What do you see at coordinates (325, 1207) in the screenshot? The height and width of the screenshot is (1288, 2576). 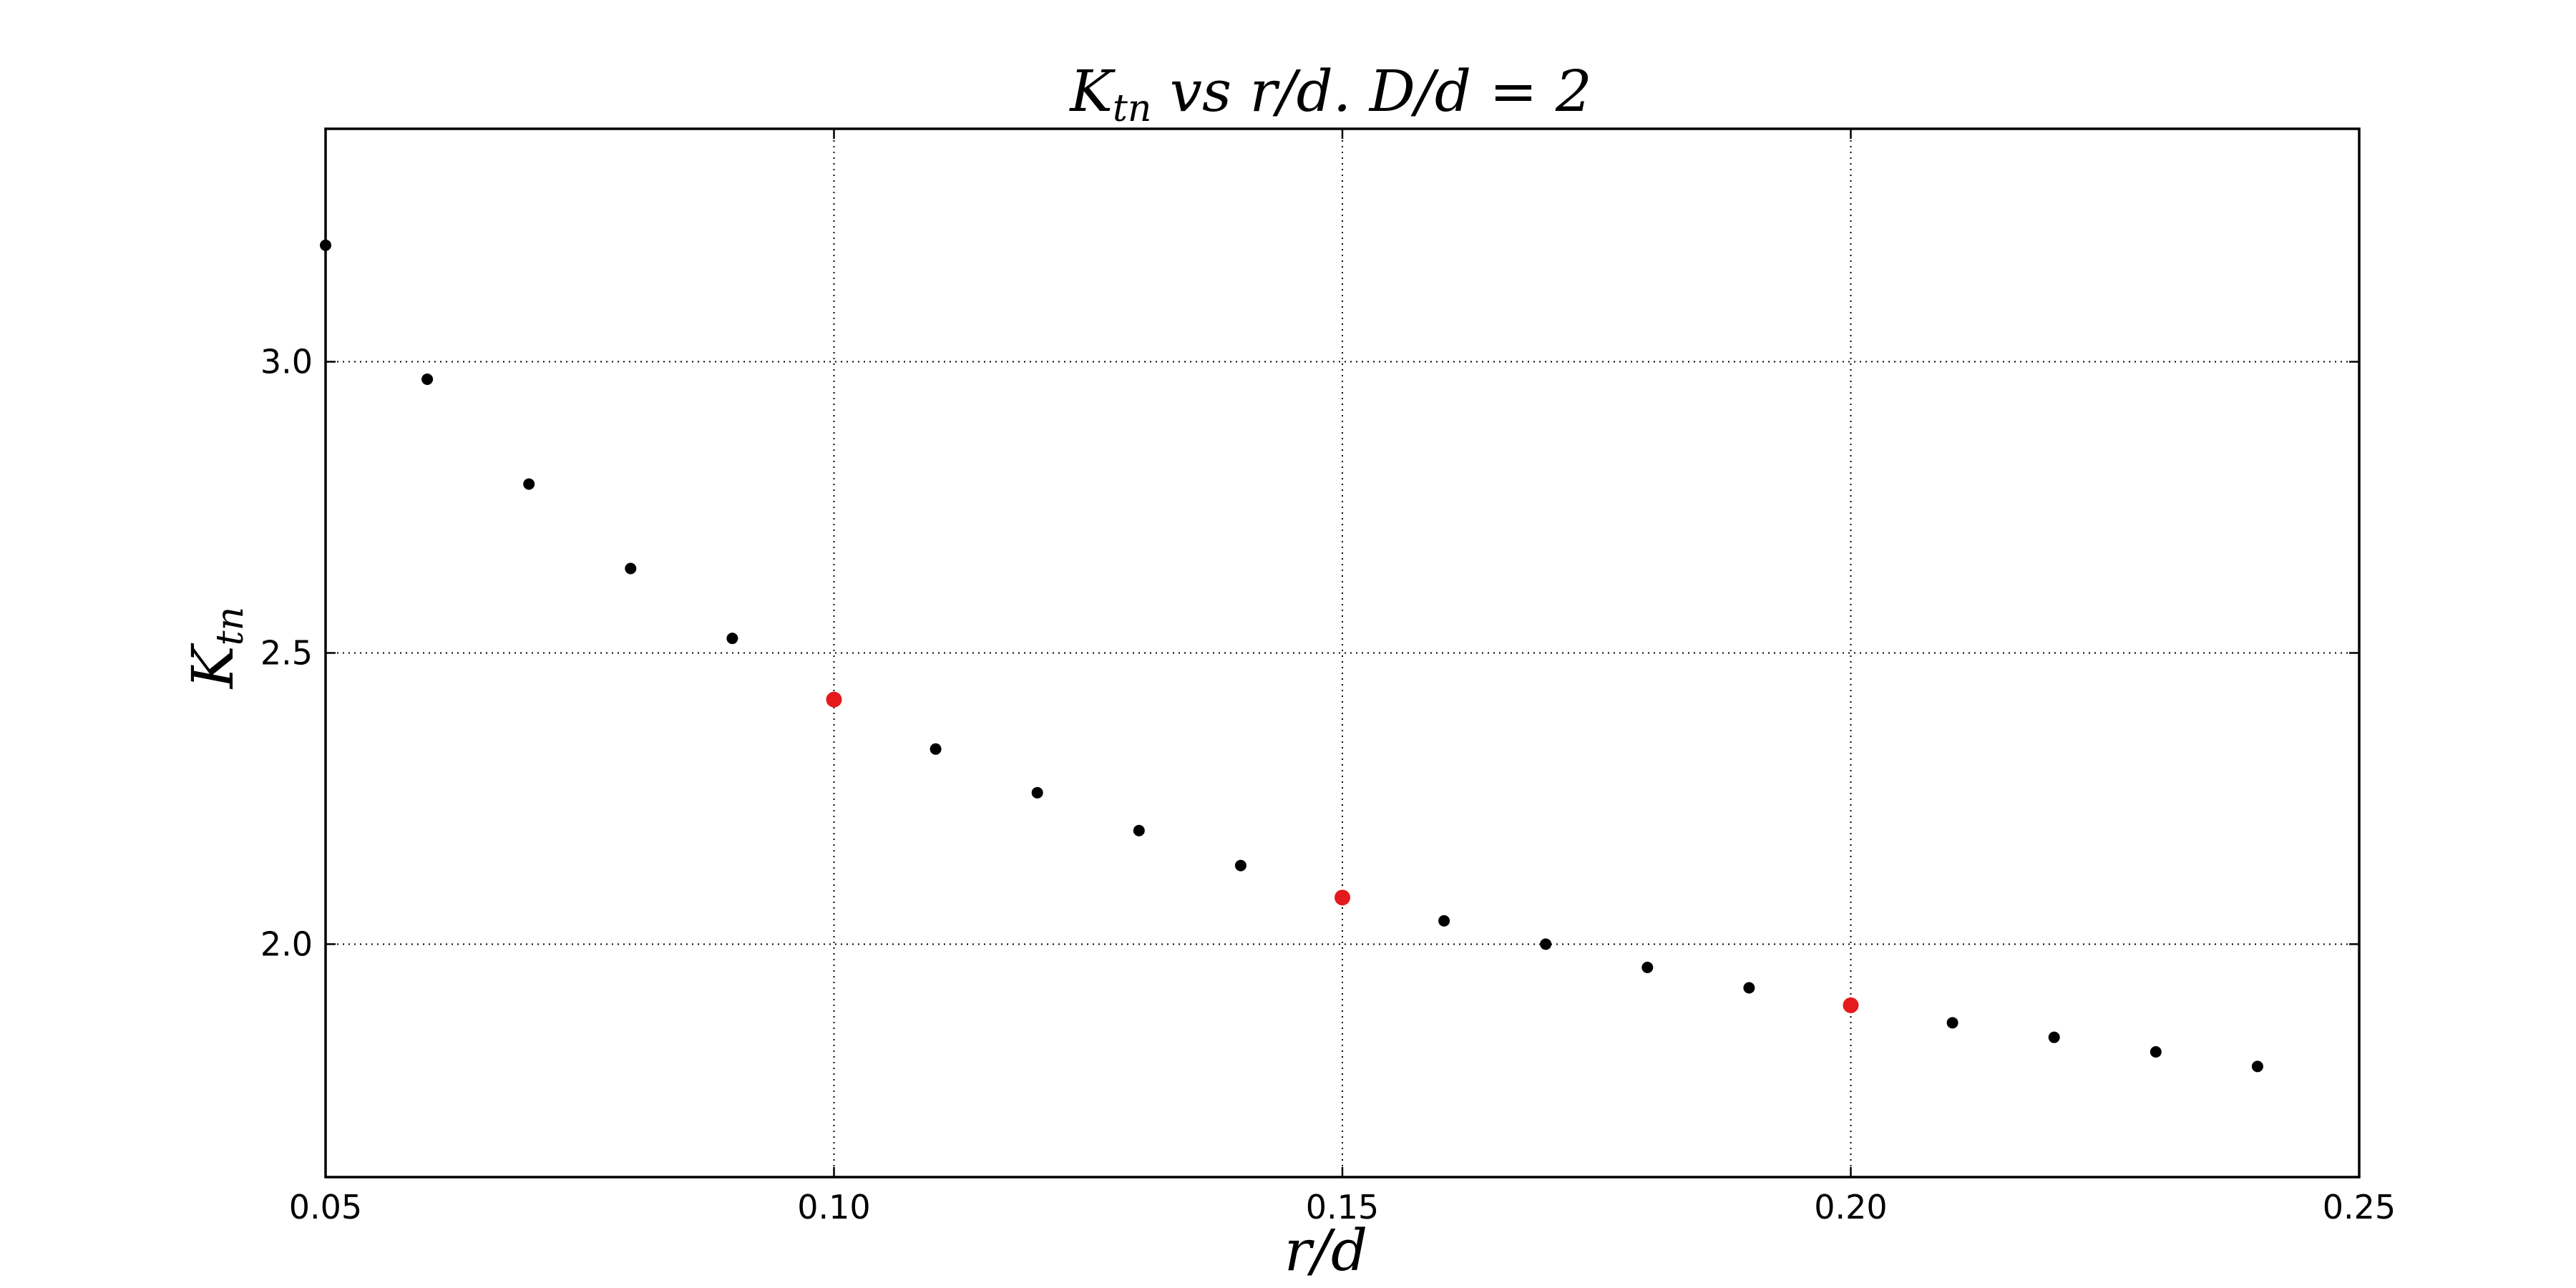 I see `x-tick-label: 0.05` at bounding box center [325, 1207].